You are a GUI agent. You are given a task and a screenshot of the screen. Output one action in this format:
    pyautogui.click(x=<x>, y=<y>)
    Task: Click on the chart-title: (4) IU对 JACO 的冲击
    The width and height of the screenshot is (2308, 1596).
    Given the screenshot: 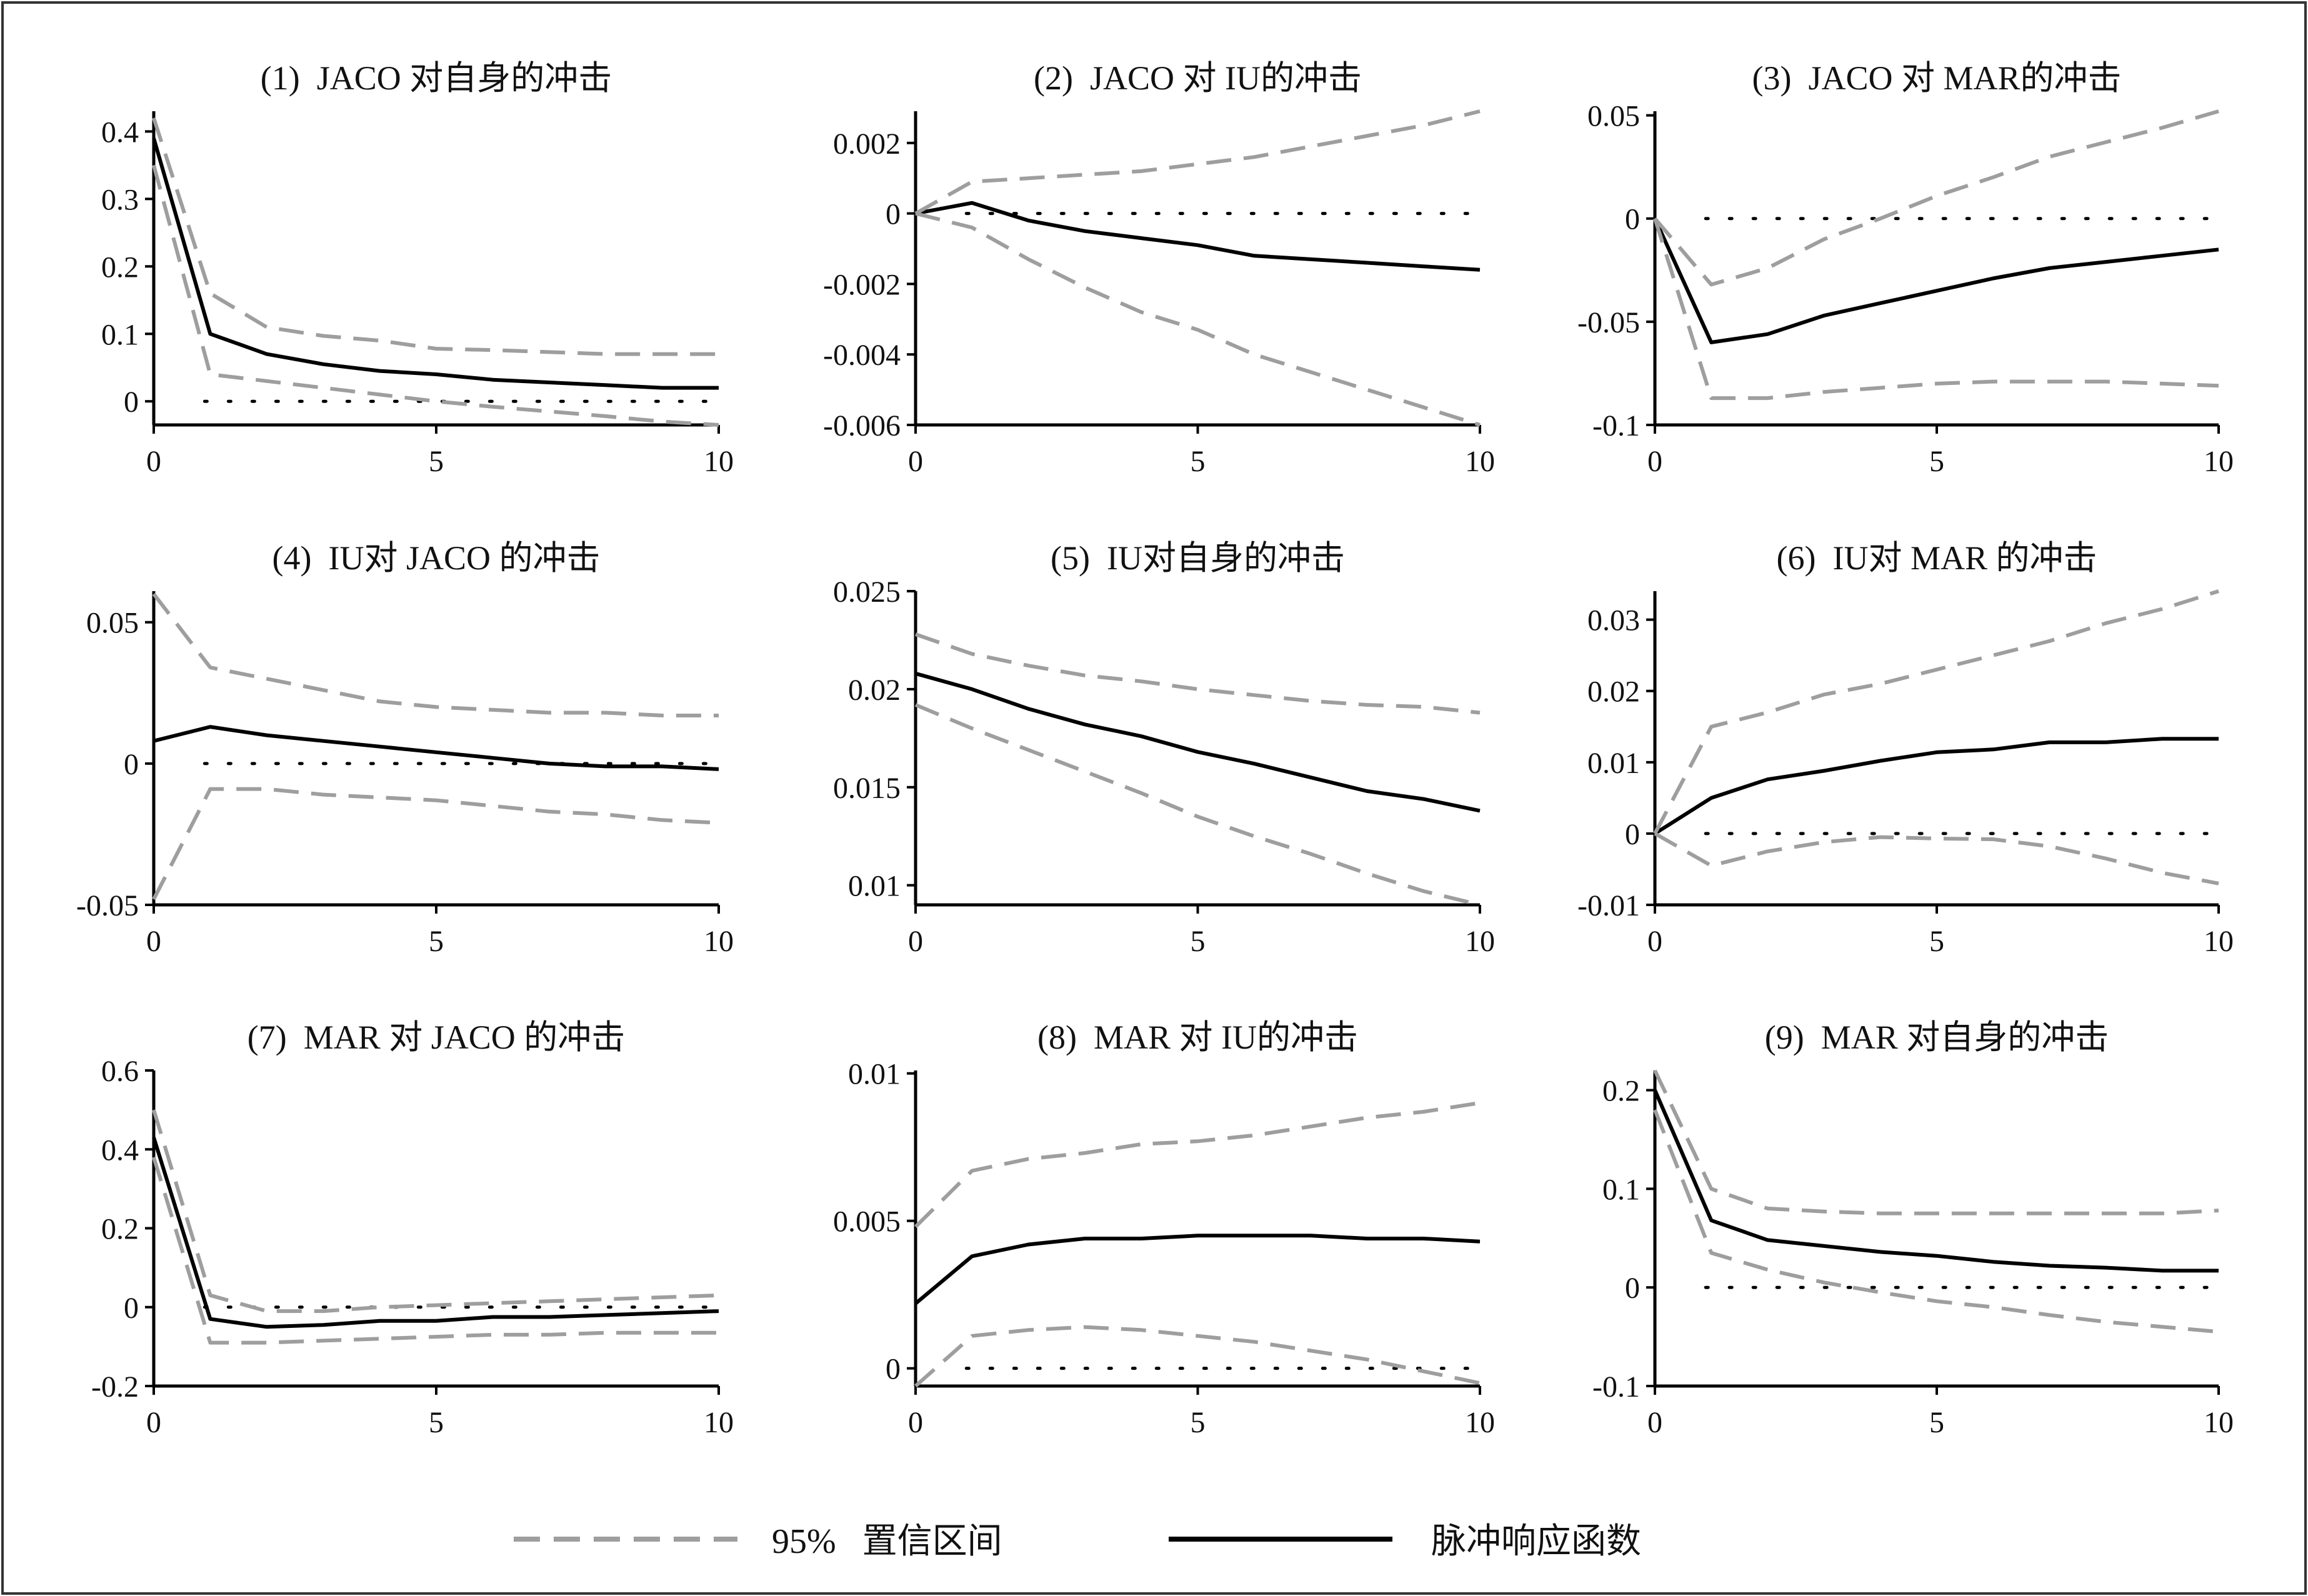 What is the action you would take?
    pyautogui.click(x=437, y=558)
    